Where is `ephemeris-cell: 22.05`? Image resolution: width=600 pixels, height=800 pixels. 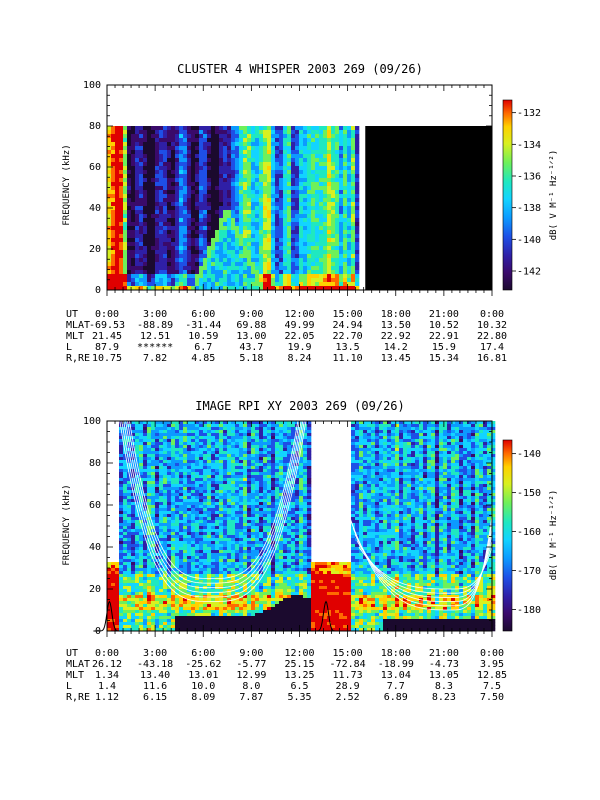
ephemeris-cell: 22.05 is located at coordinates (299, 336).